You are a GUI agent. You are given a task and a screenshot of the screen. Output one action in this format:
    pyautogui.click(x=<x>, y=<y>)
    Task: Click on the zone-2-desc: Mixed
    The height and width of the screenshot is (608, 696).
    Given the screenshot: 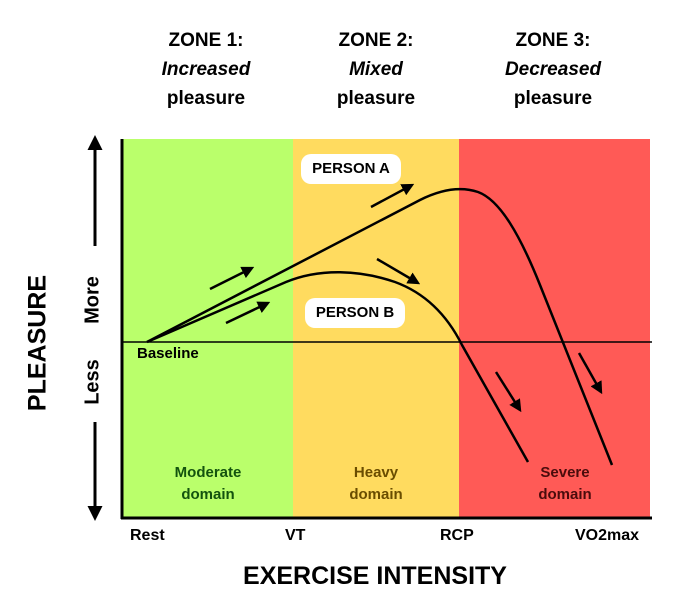 What is the action you would take?
    pyautogui.click(x=376, y=69)
    